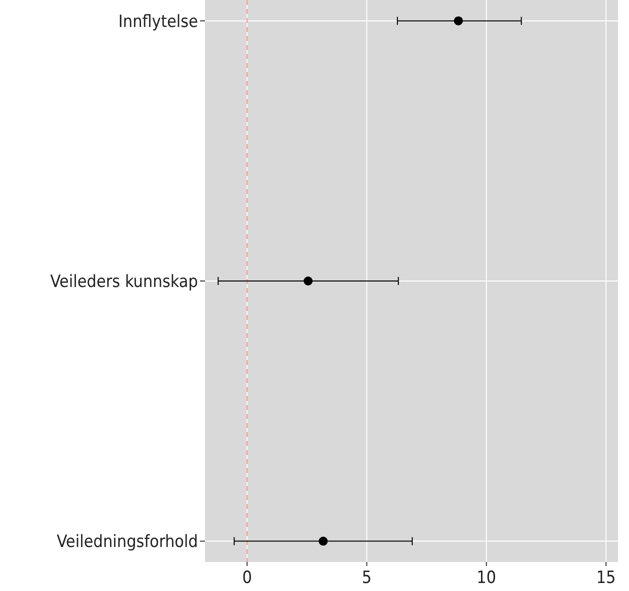  What do you see at coordinates (127, 542) in the screenshot?
I see `y-tick-label: Veiledningsforhold` at bounding box center [127, 542].